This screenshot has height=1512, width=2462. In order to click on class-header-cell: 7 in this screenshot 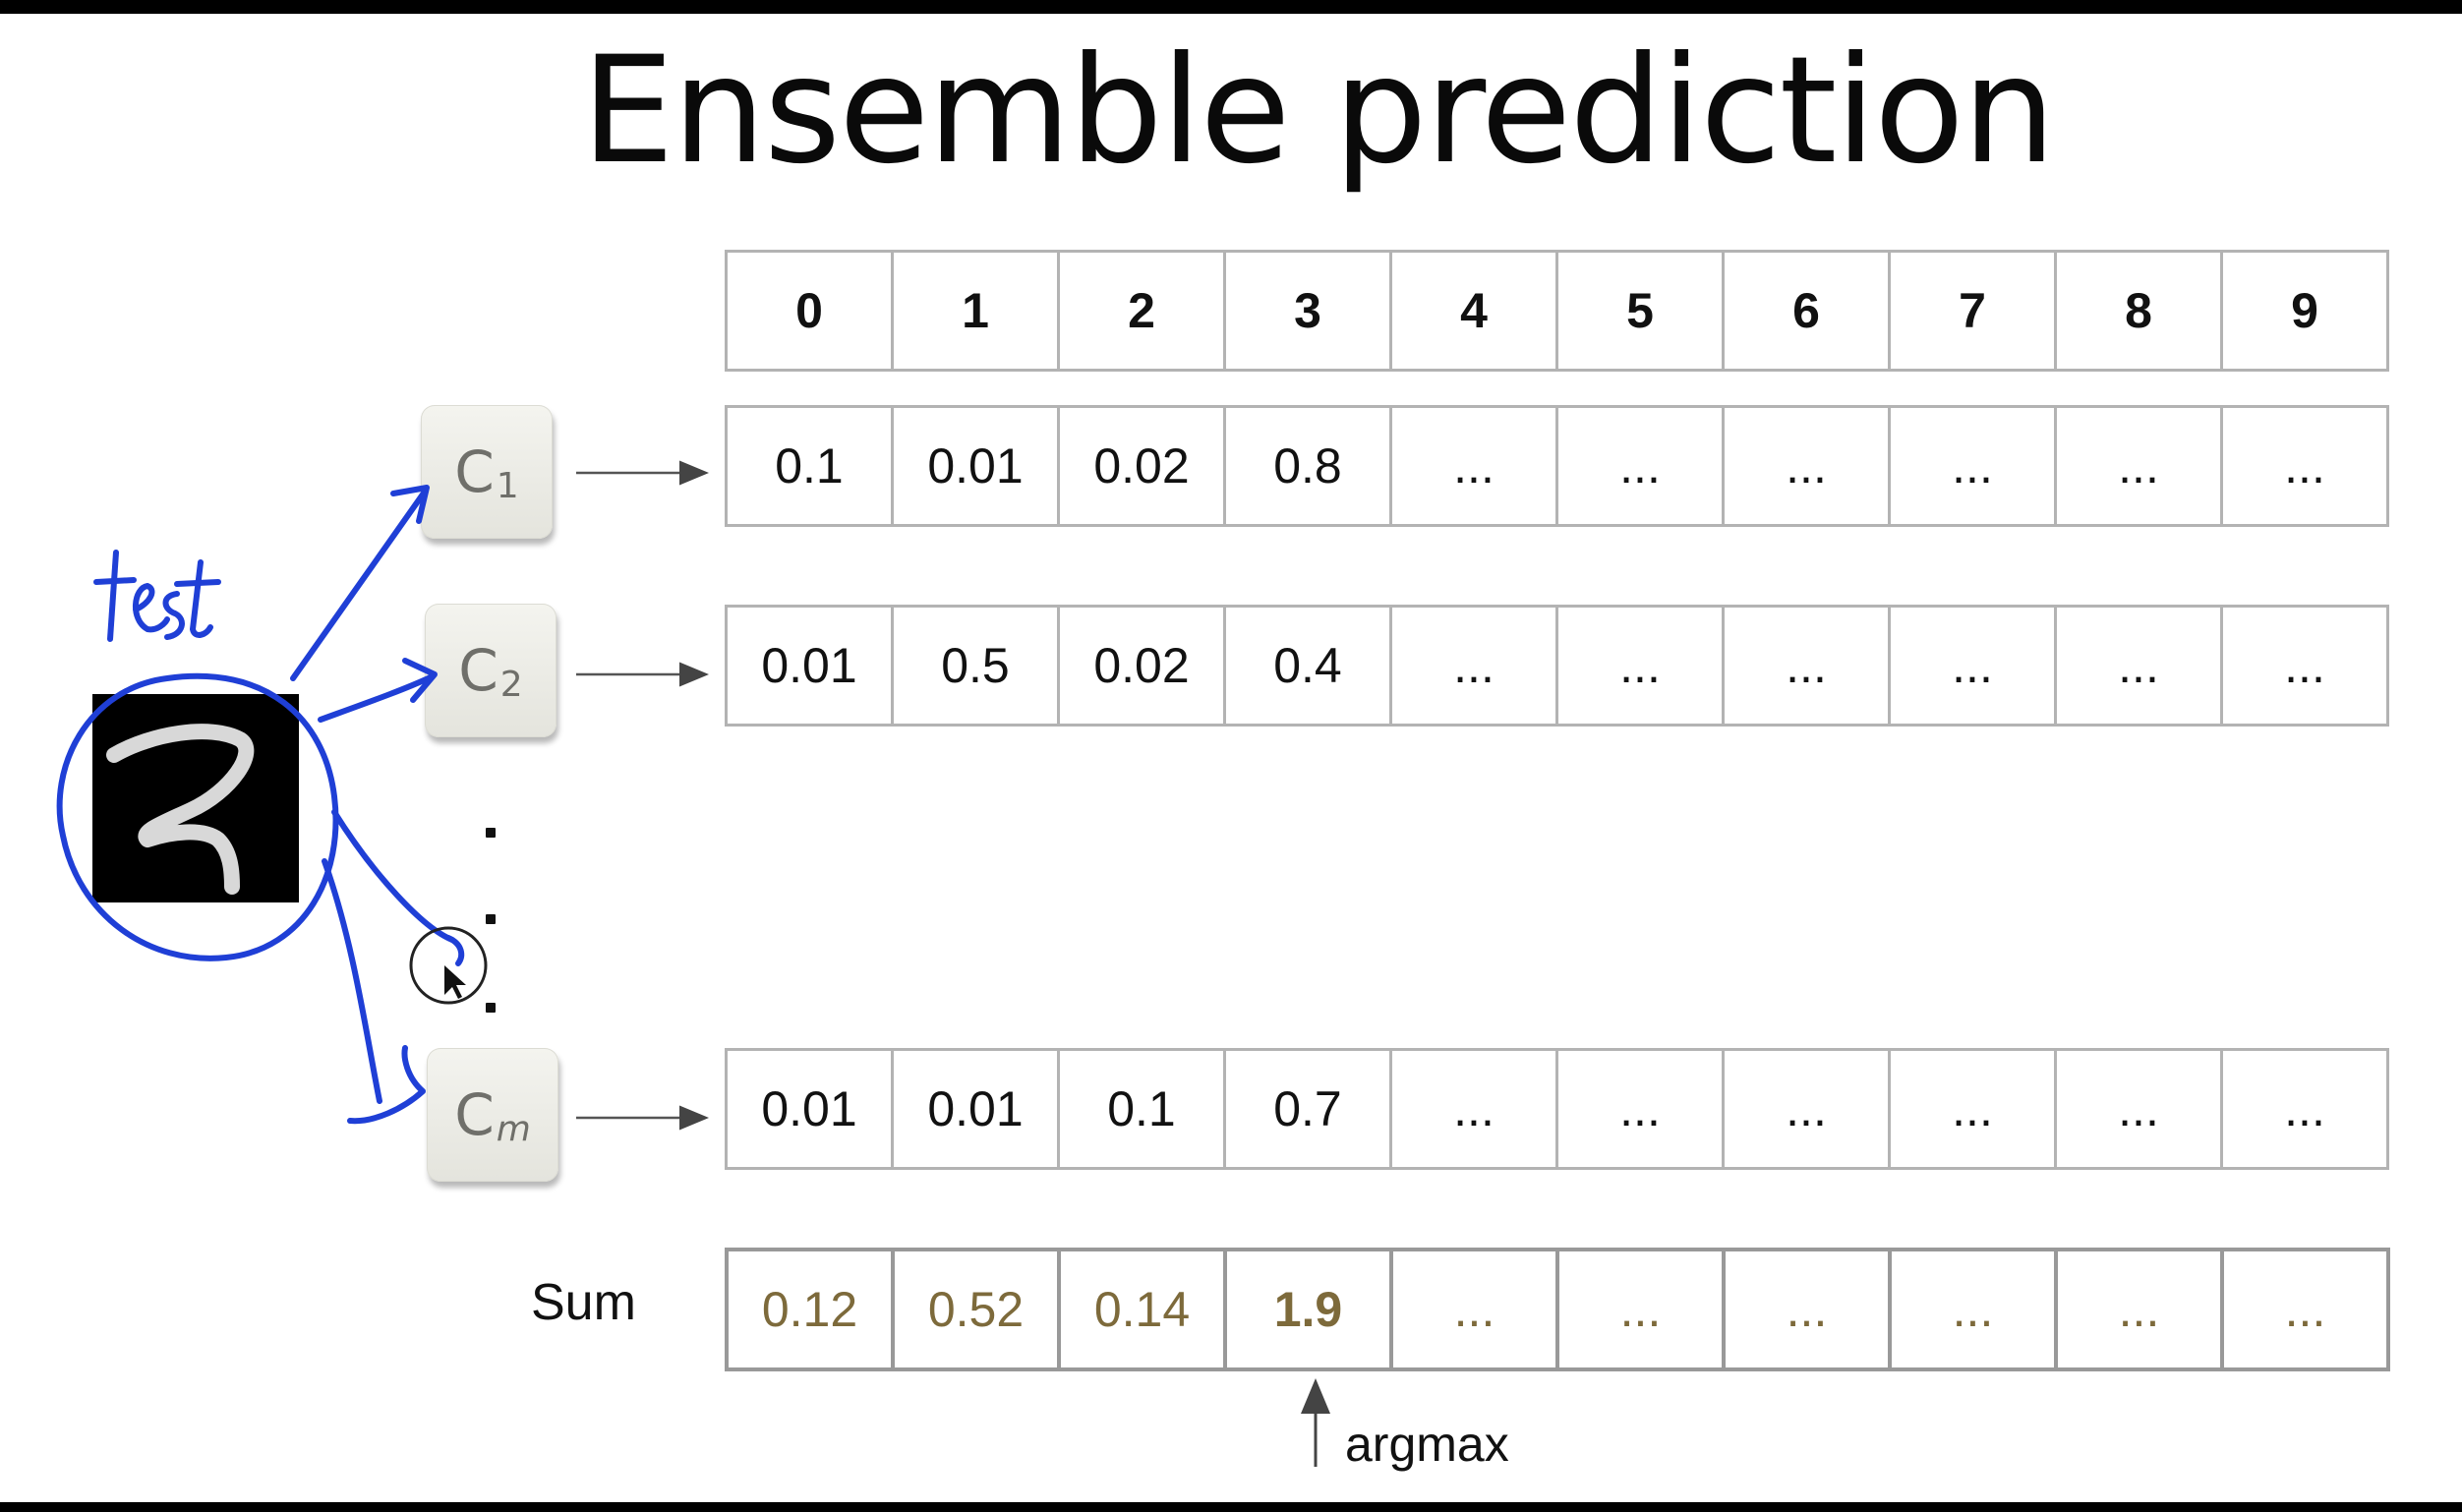, I will do `click(1974, 311)`.